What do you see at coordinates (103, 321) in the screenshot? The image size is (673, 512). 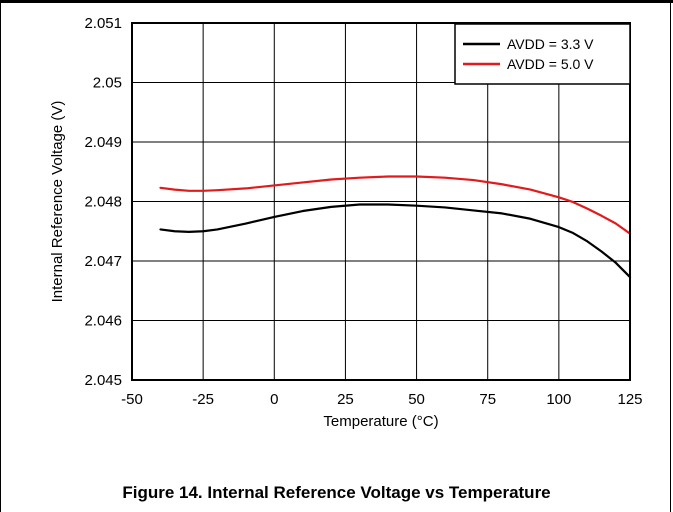 I see `y-tick-label: 2.046` at bounding box center [103, 321].